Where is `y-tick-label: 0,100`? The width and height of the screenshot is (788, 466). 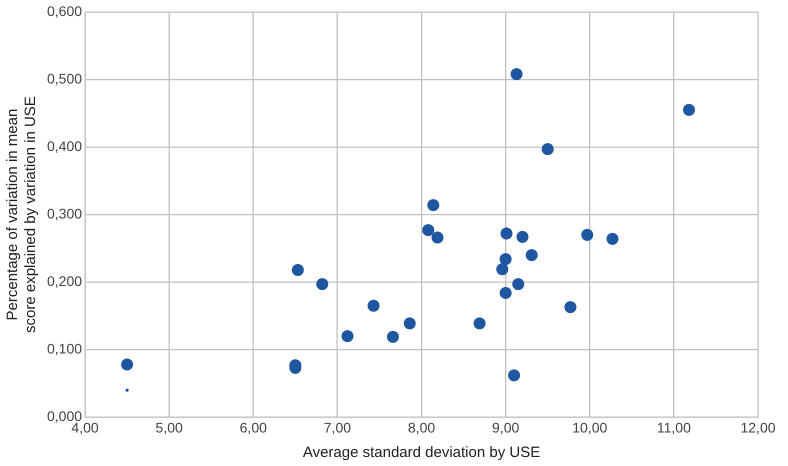
y-tick-label: 0,100 is located at coordinates (64, 348).